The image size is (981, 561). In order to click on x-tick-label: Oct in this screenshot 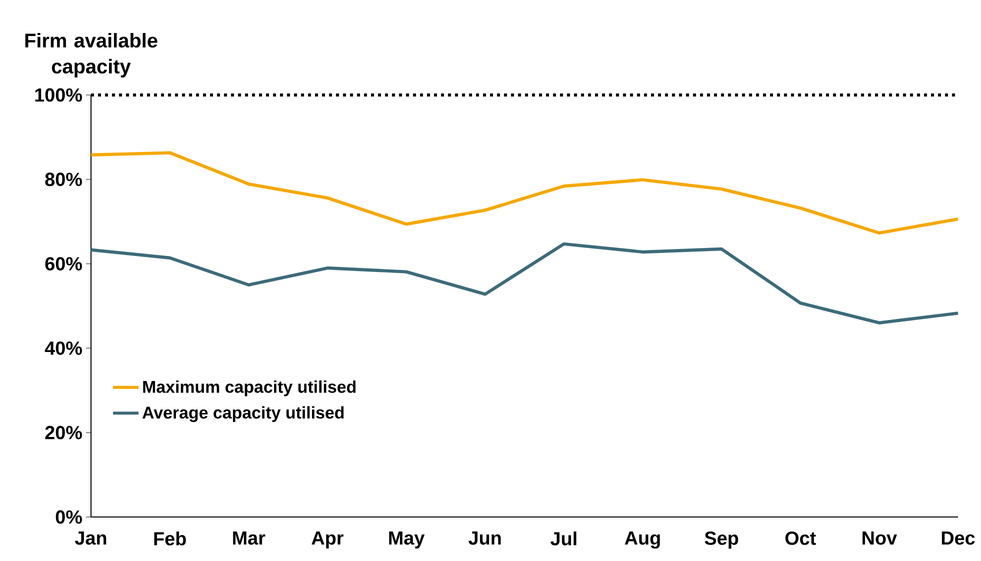, I will do `click(800, 538)`.